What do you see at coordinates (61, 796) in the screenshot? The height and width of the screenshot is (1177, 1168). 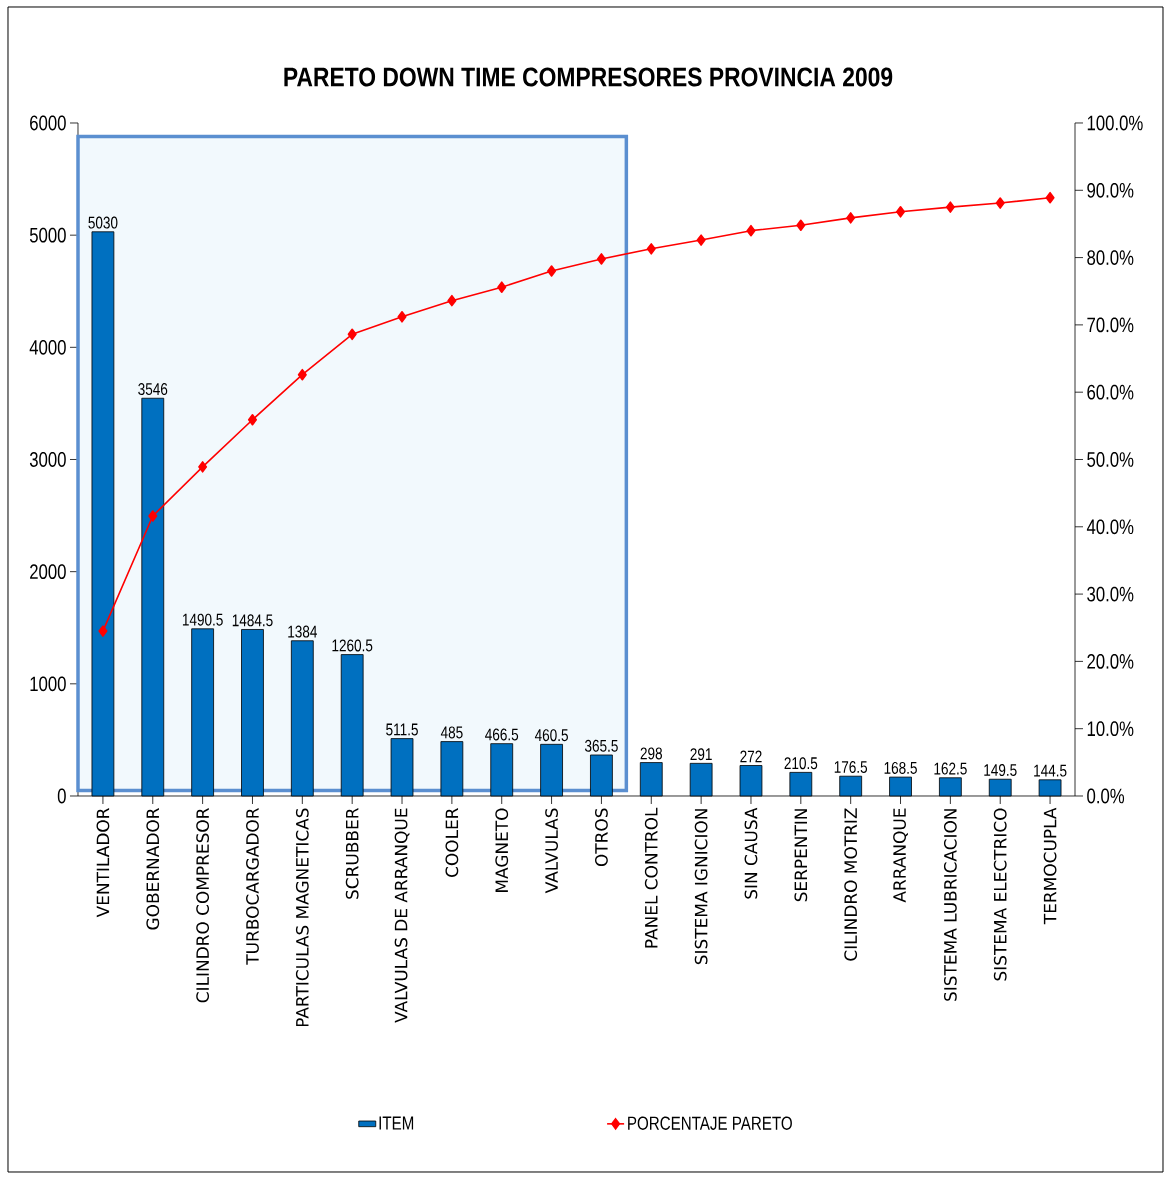 I see `y-tick-label: 0` at bounding box center [61, 796].